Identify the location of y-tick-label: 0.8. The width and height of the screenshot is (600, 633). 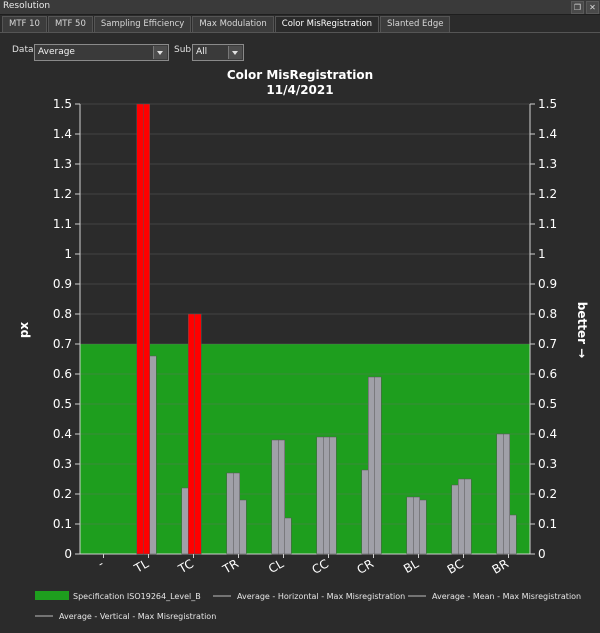
(62, 314).